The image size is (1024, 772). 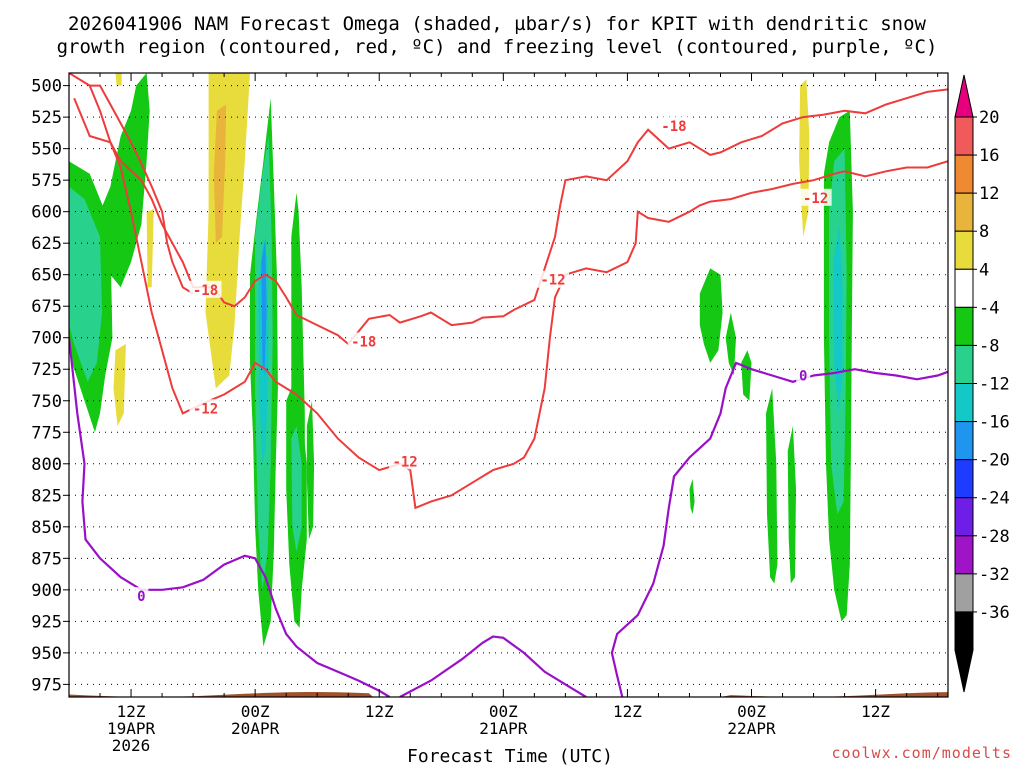 What do you see at coordinates (627, 711) in the screenshot?
I see `x-tick-label-4-0: 12Z` at bounding box center [627, 711].